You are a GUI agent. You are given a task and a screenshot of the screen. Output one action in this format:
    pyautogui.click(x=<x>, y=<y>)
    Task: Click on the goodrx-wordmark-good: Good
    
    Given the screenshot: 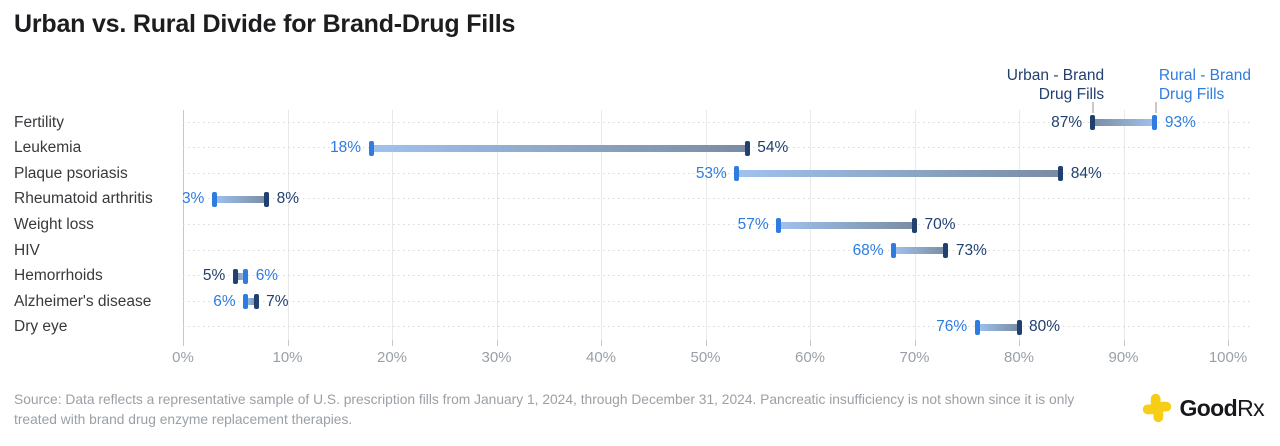 What is the action you would take?
    pyautogui.click(x=1208, y=408)
    